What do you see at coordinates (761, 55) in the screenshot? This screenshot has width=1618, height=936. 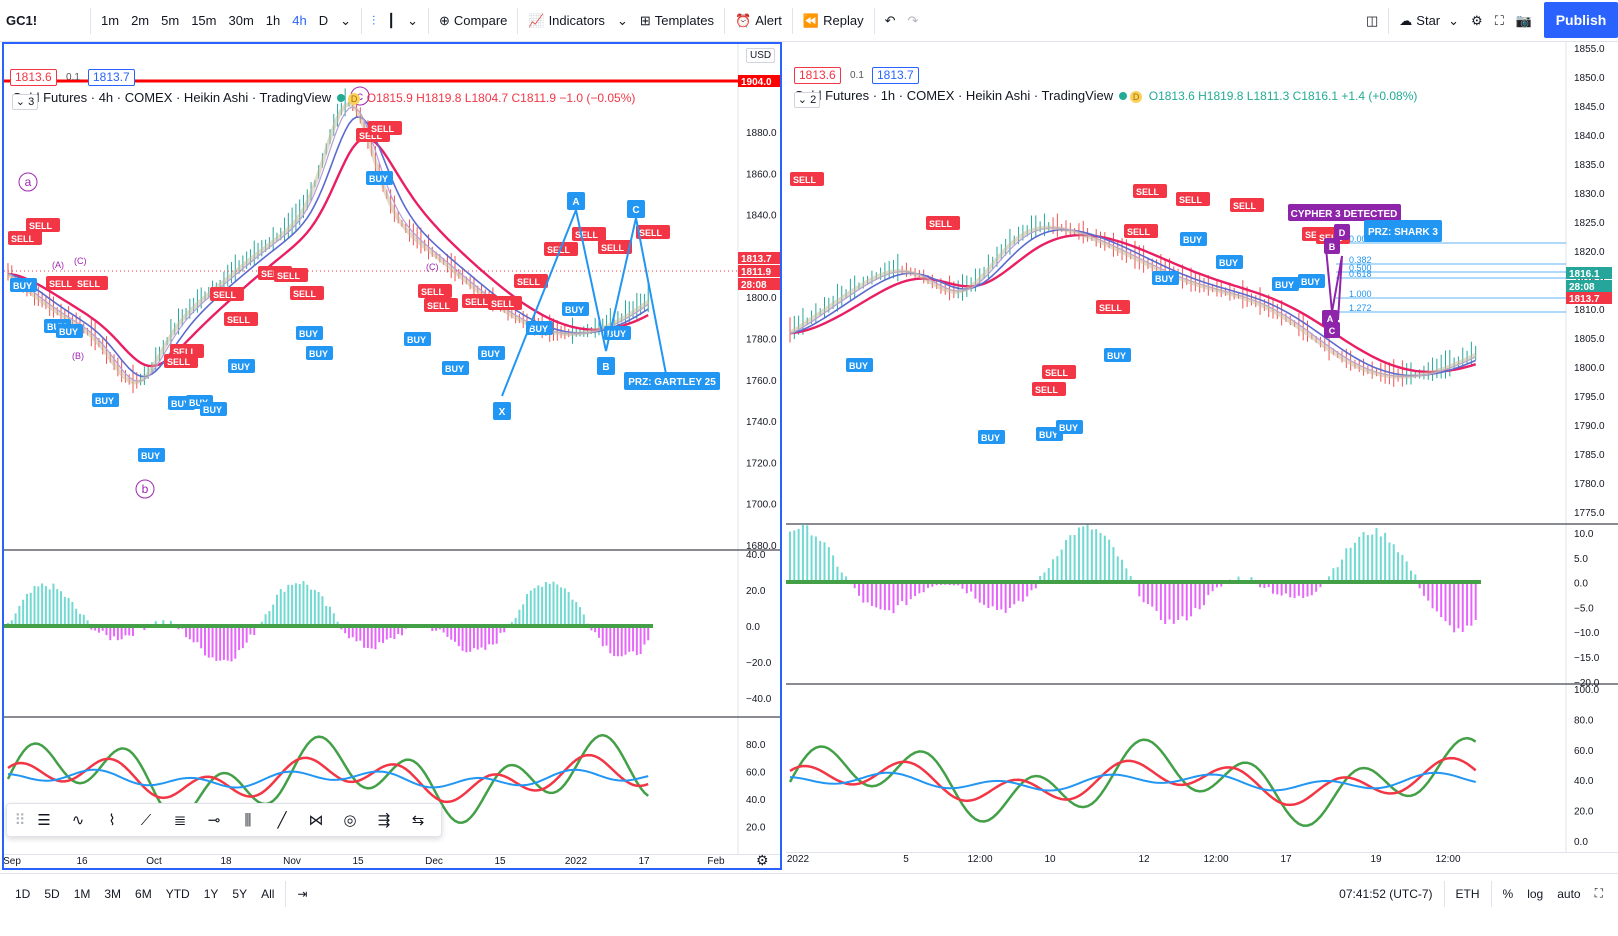 I see `currency-selector: USD` at bounding box center [761, 55].